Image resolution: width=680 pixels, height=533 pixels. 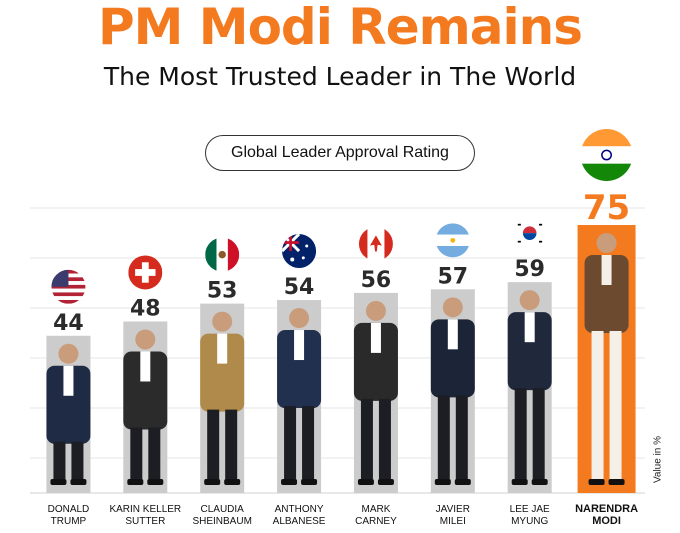 What do you see at coordinates (376, 280) in the screenshot?
I see `value-label: 56` at bounding box center [376, 280].